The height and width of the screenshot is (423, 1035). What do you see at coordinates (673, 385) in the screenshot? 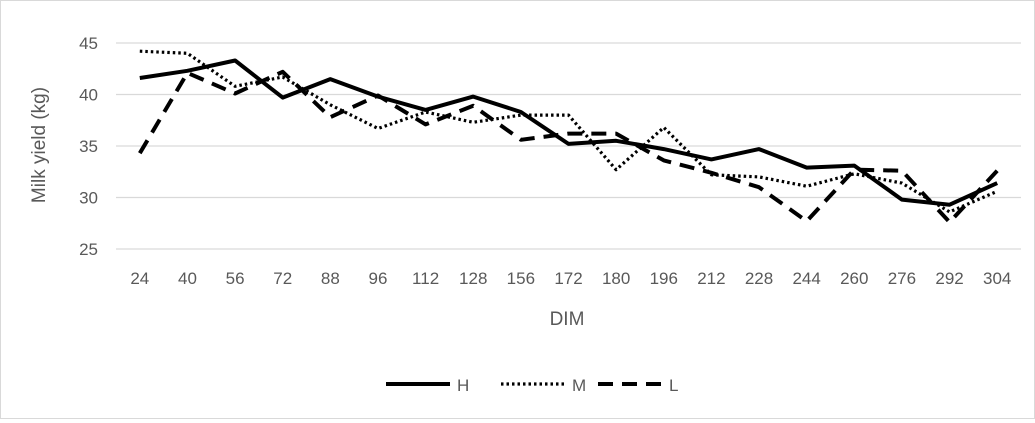
I see `legend-label-L: L` at bounding box center [673, 385].